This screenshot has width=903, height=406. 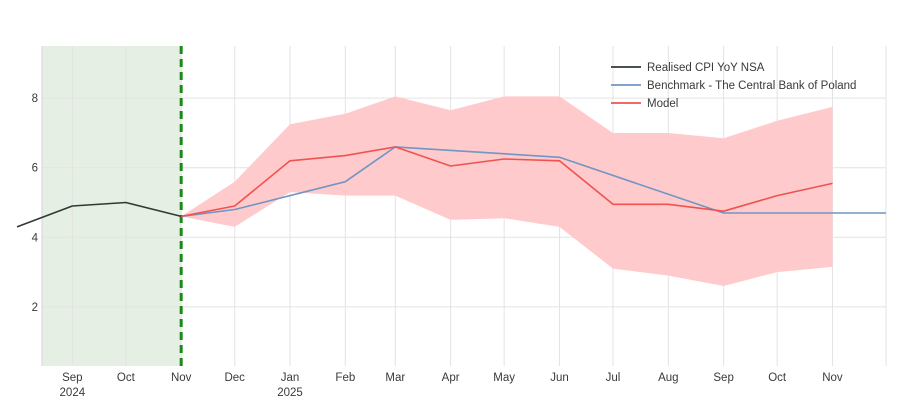 I want to click on realised-period-shading, so click(x=112, y=206).